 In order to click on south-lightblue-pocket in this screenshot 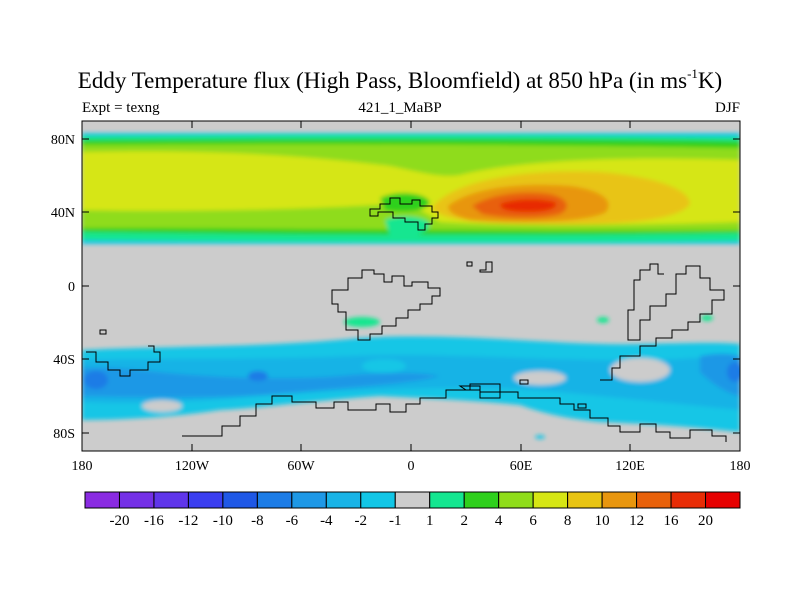, I will do `click(384, 366)`.